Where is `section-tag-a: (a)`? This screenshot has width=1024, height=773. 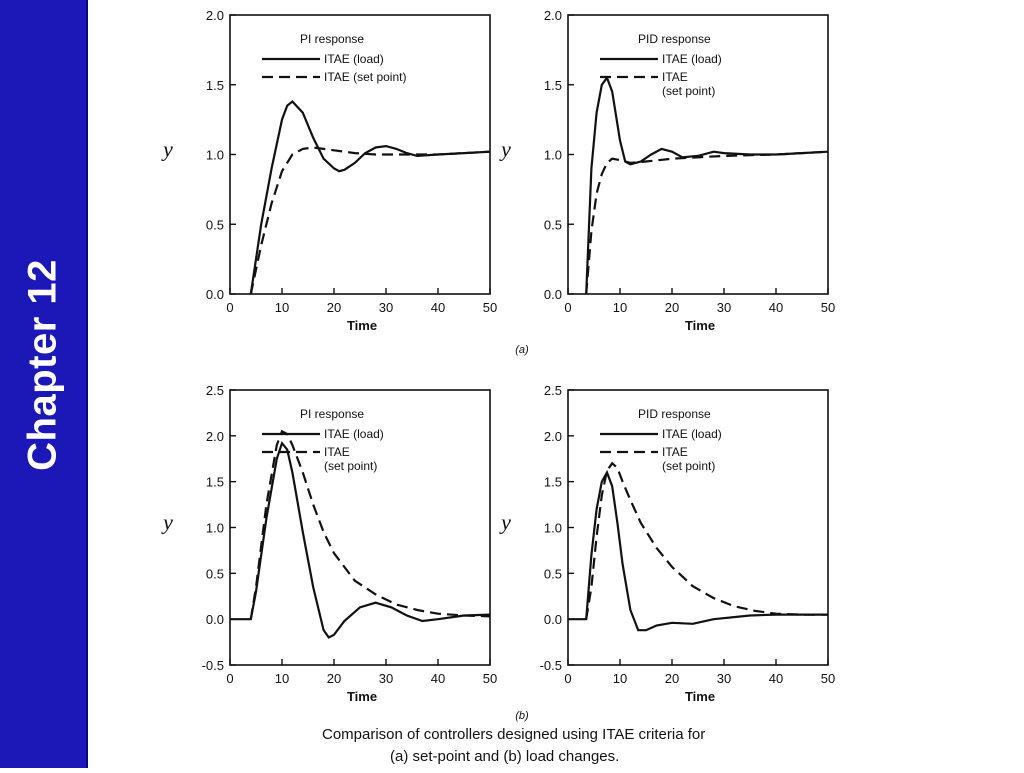 section-tag-a: (a) is located at coordinates (522, 350).